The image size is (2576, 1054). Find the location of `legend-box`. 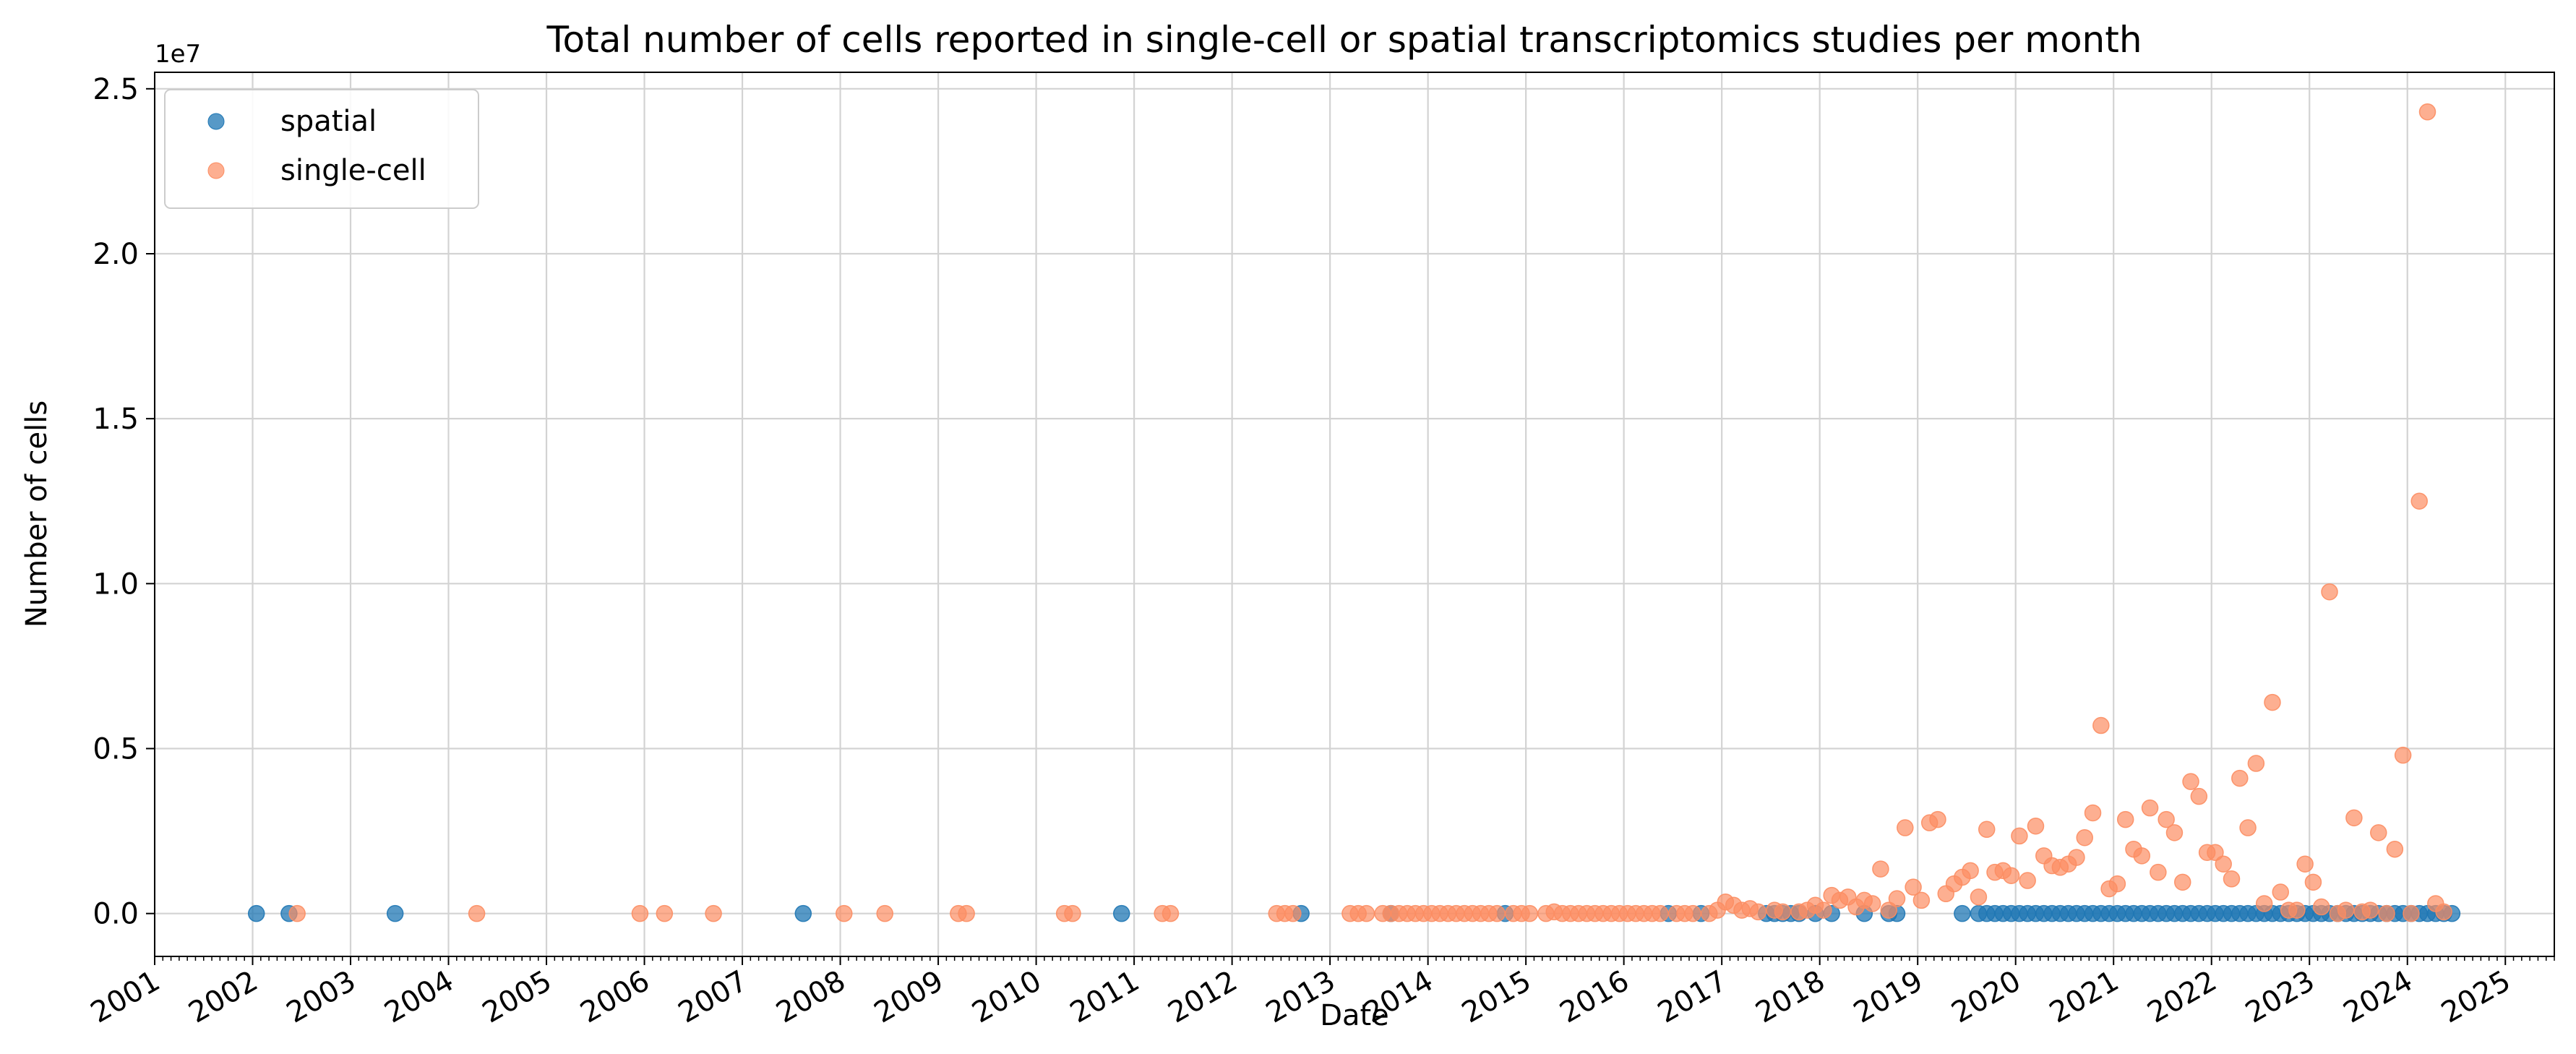

legend-box is located at coordinates (322, 149).